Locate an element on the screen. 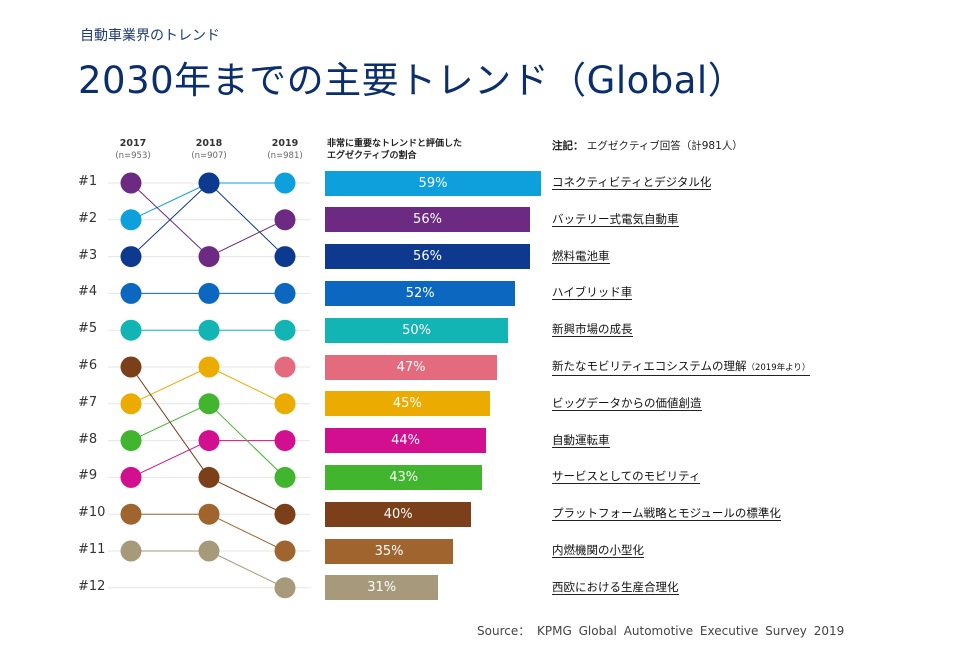  rank-label: #1 is located at coordinates (88, 181).